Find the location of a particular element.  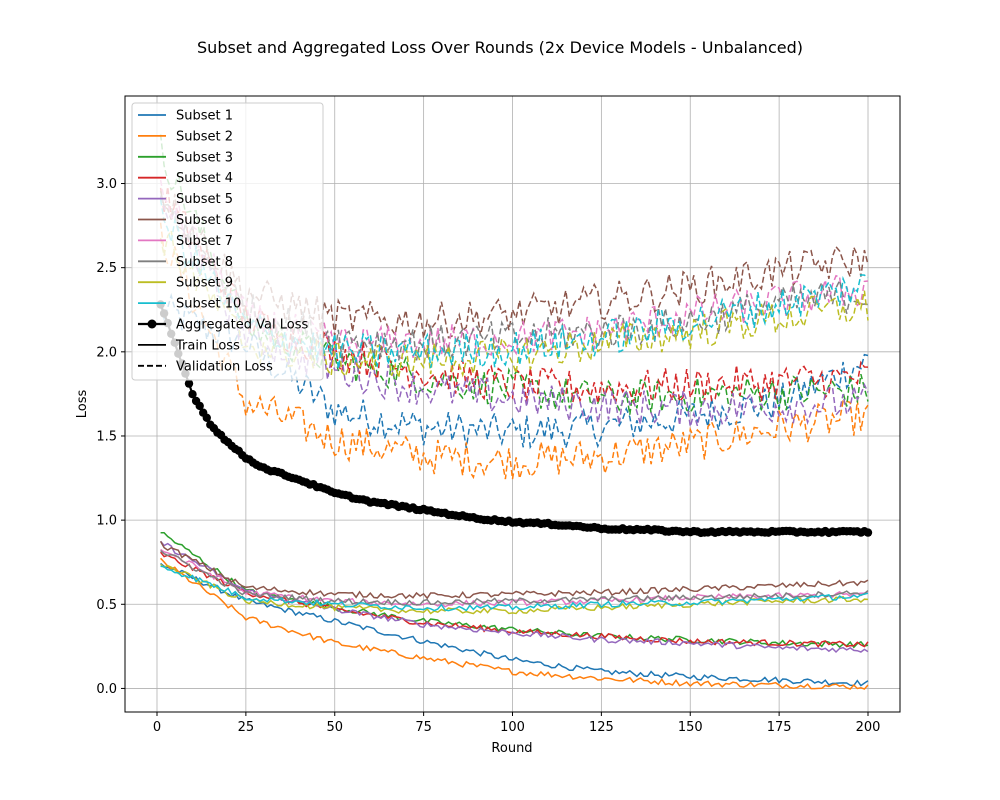

legend-label-subset-4: Subset 4 is located at coordinates (204, 178).